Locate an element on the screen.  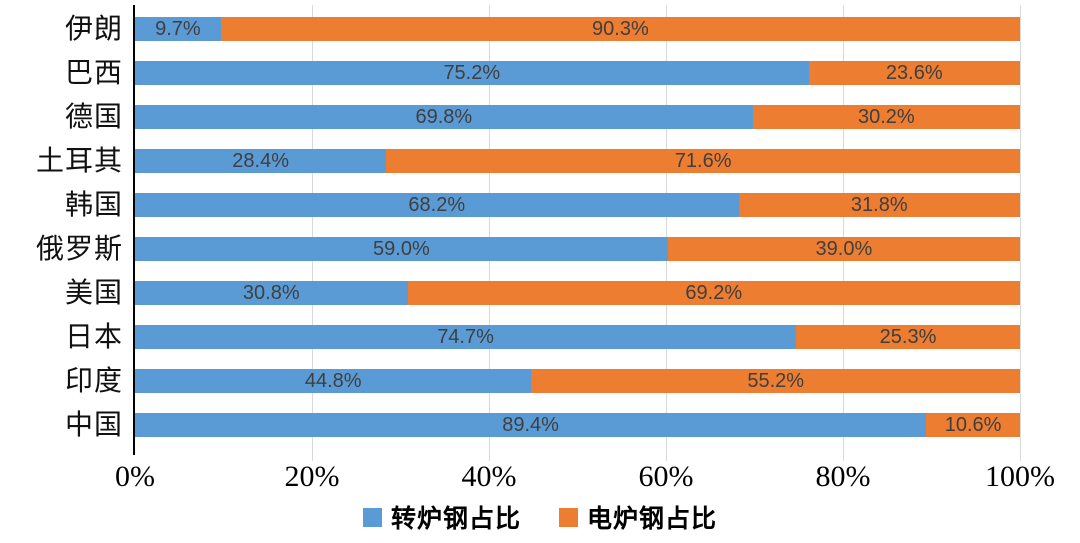
bar-segment-converter: 69.8% is located at coordinates (444, 117).